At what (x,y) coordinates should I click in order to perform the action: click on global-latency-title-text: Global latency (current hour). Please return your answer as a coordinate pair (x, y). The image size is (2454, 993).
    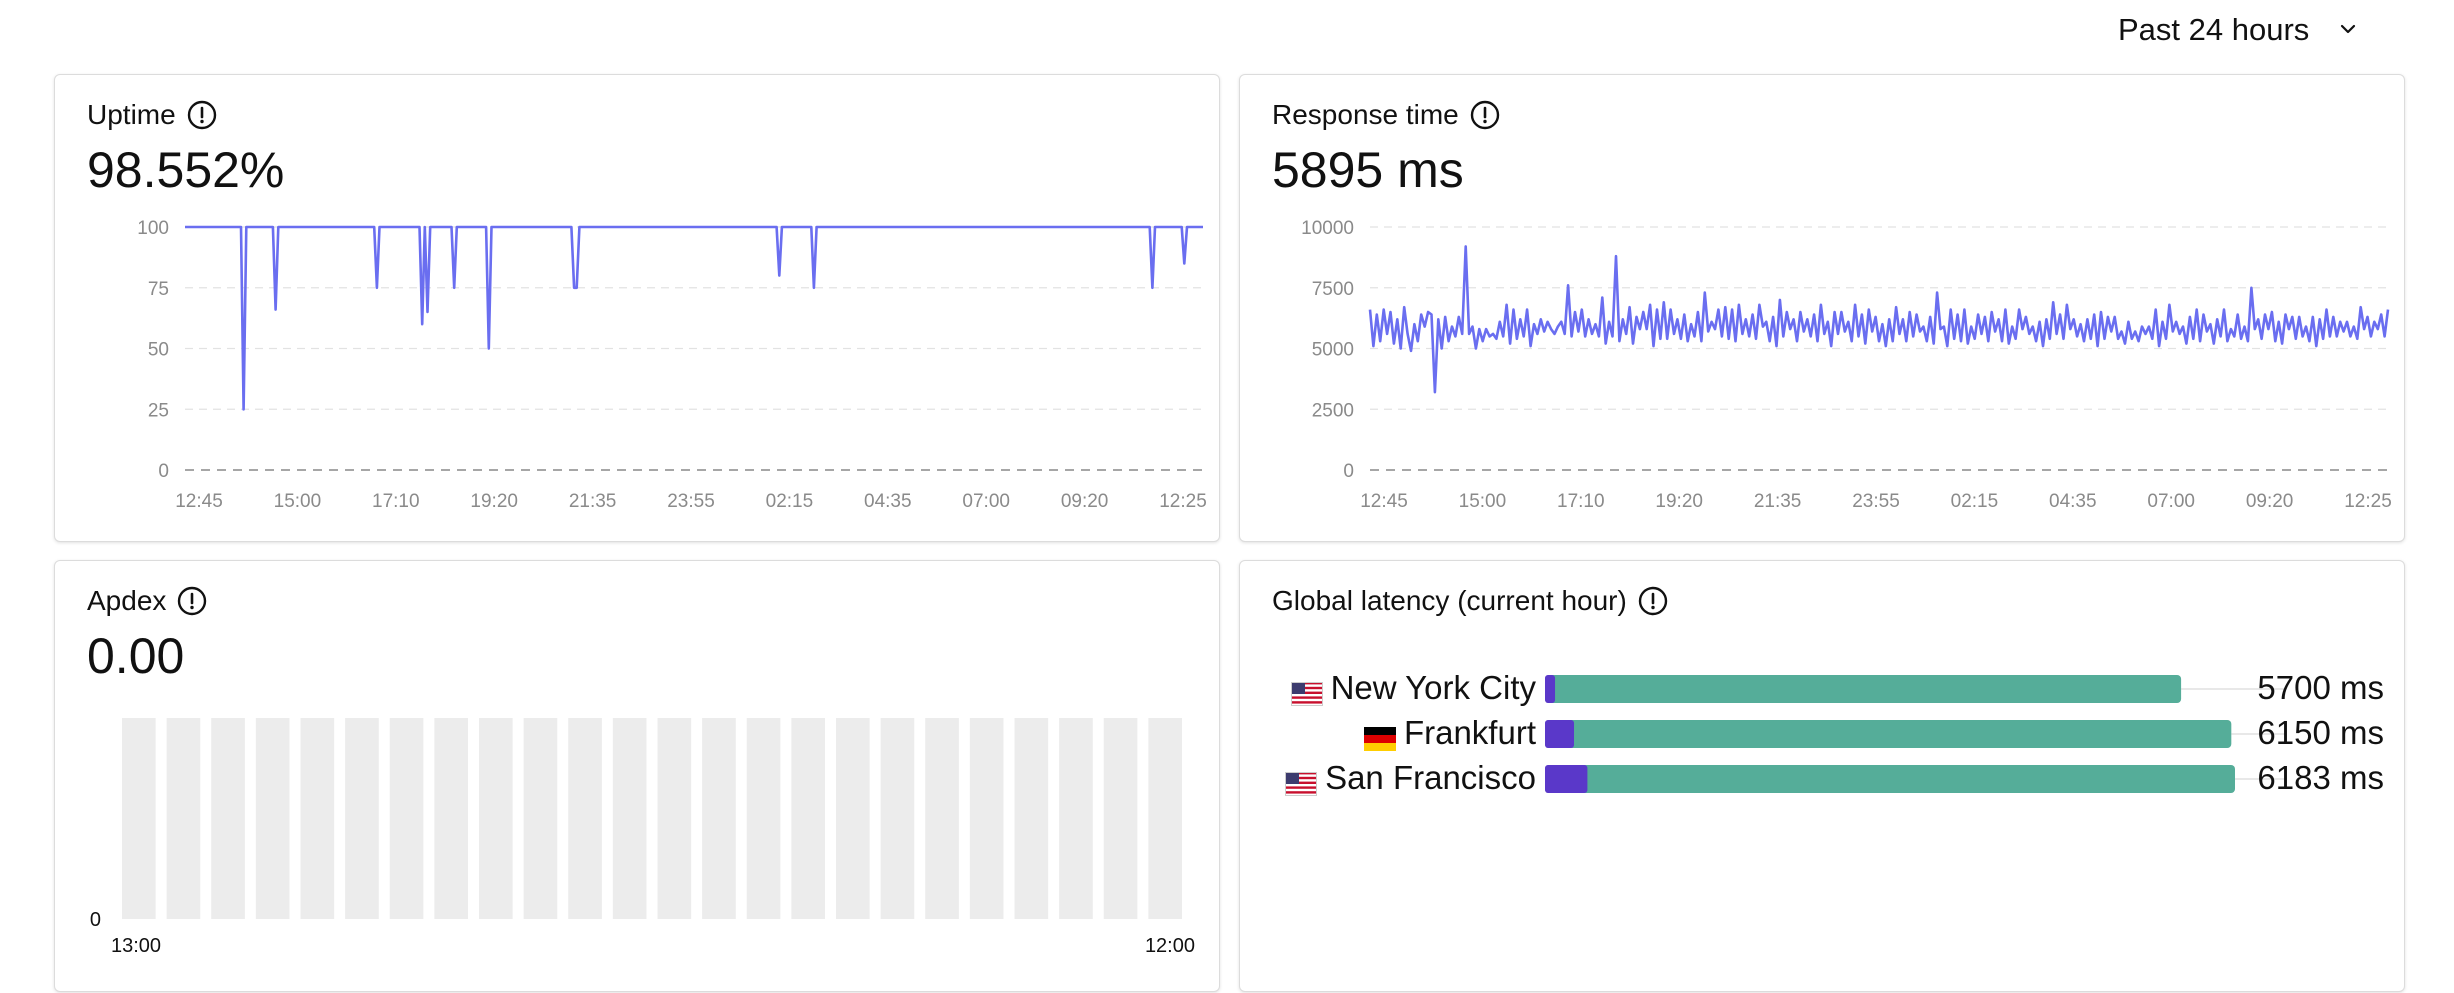
    Looking at the image, I should click on (1449, 600).